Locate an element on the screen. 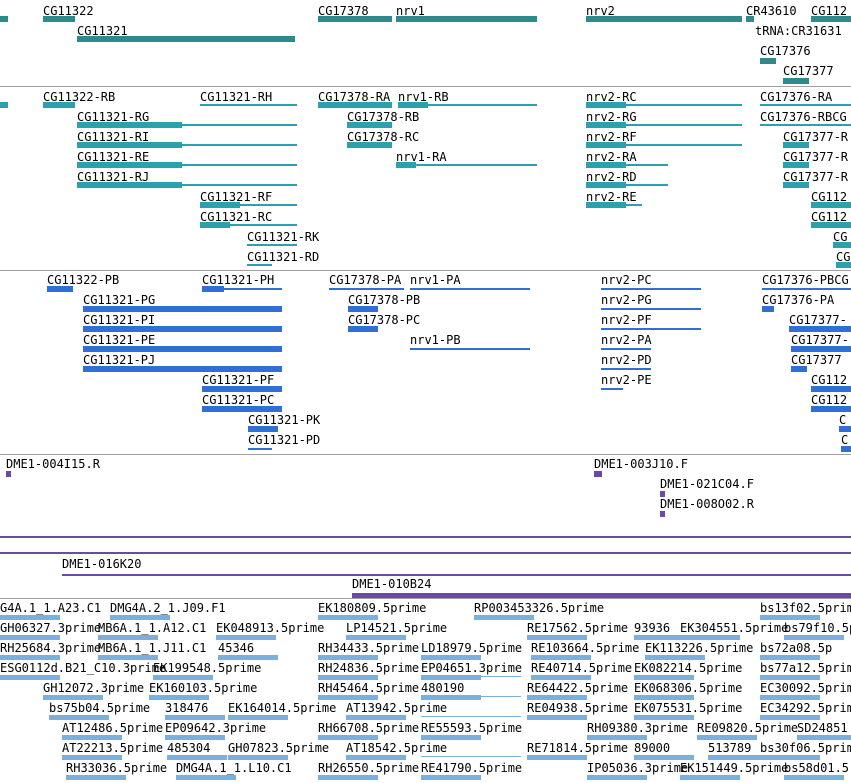 This screenshot has height=783, width=851. protein-label: nrv2-PC is located at coordinates (626, 280).